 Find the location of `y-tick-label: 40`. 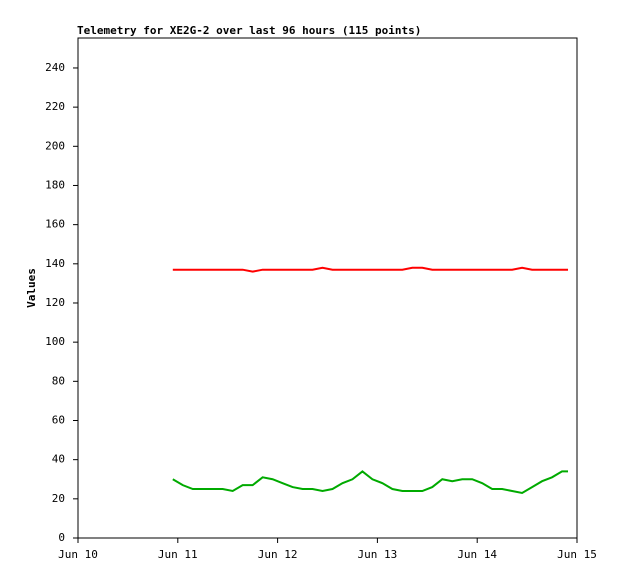

y-tick-label: 40 is located at coordinates (58, 459).